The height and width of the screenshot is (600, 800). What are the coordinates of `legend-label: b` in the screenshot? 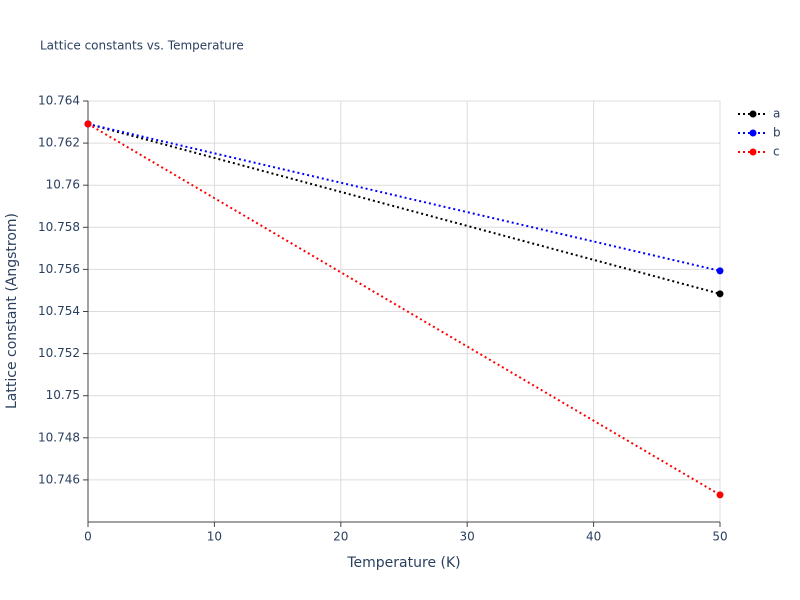 It's located at (777, 133).